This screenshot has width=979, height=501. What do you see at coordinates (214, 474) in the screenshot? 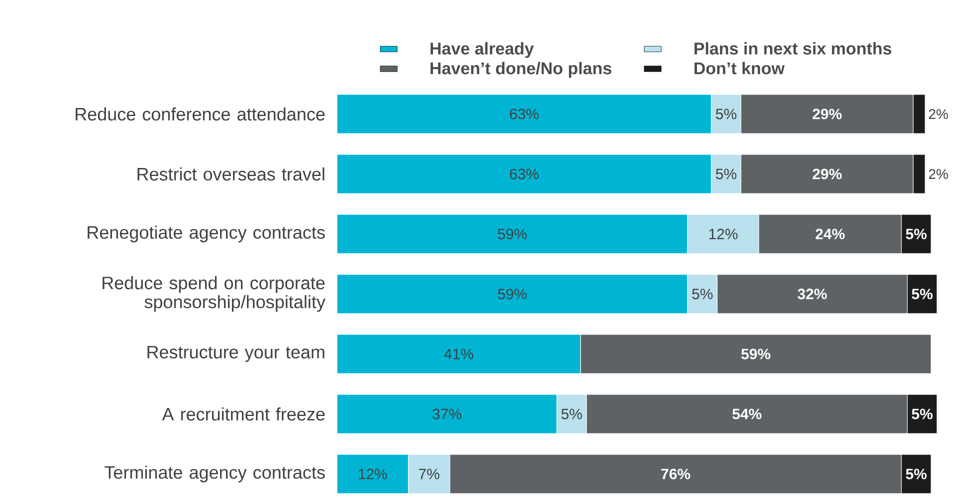
I see `y-tick-label: Terminate agency contracts` at bounding box center [214, 474].